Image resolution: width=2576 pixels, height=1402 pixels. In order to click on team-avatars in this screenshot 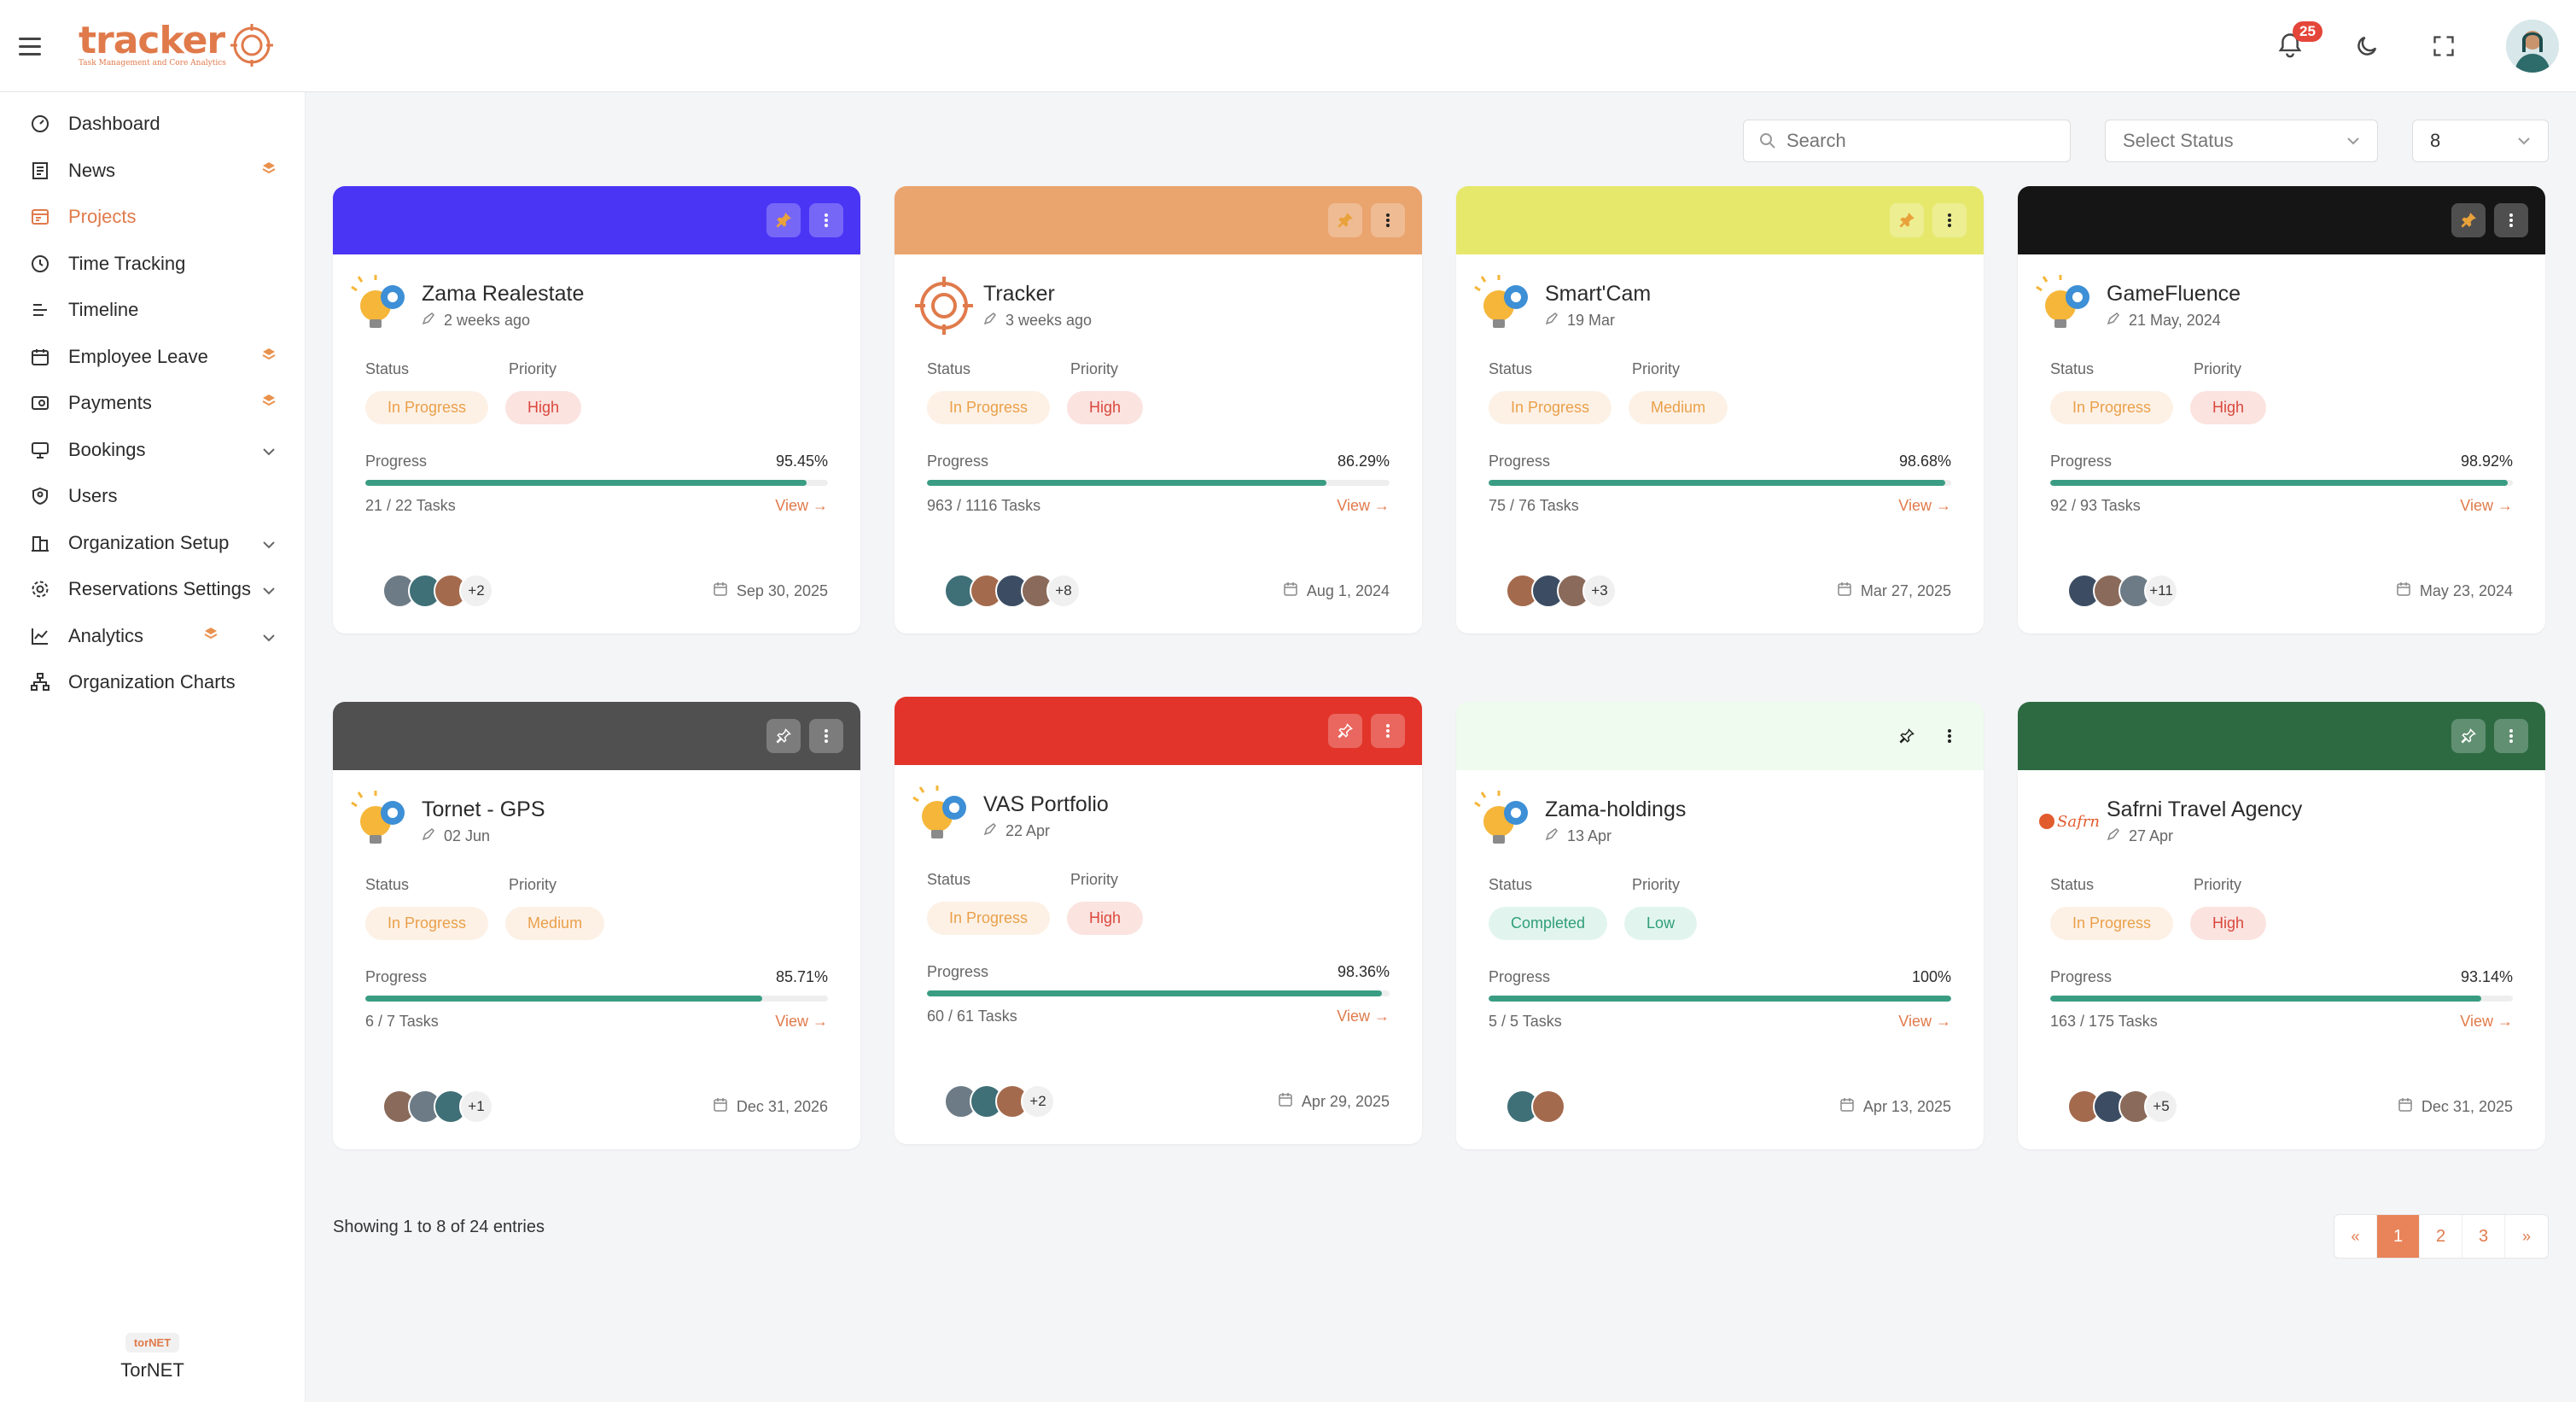, I will do `click(1535, 1107)`.